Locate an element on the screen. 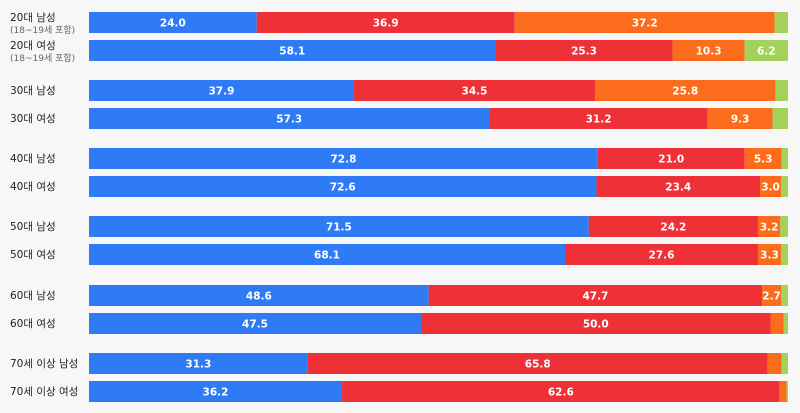  row-label: 20대 남성 is located at coordinates (33, 18).